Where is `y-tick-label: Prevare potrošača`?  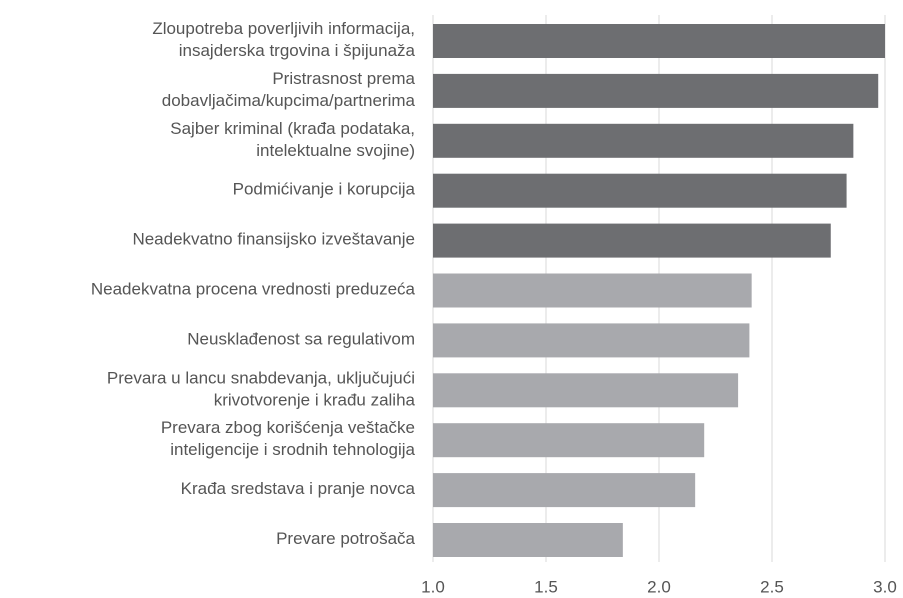 y-tick-label: Prevare potrošača is located at coordinates (345, 538).